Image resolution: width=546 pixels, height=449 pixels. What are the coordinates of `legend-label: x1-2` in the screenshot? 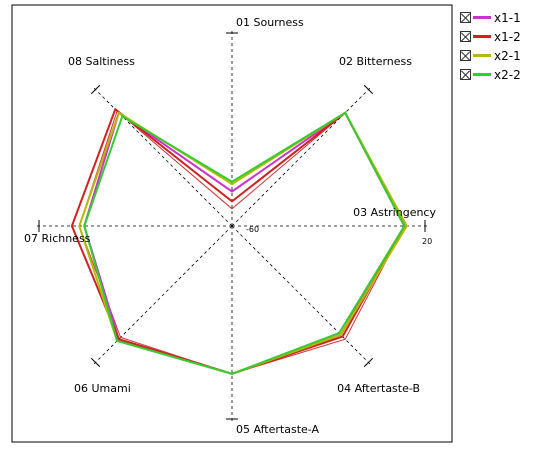 It's located at (507, 36).